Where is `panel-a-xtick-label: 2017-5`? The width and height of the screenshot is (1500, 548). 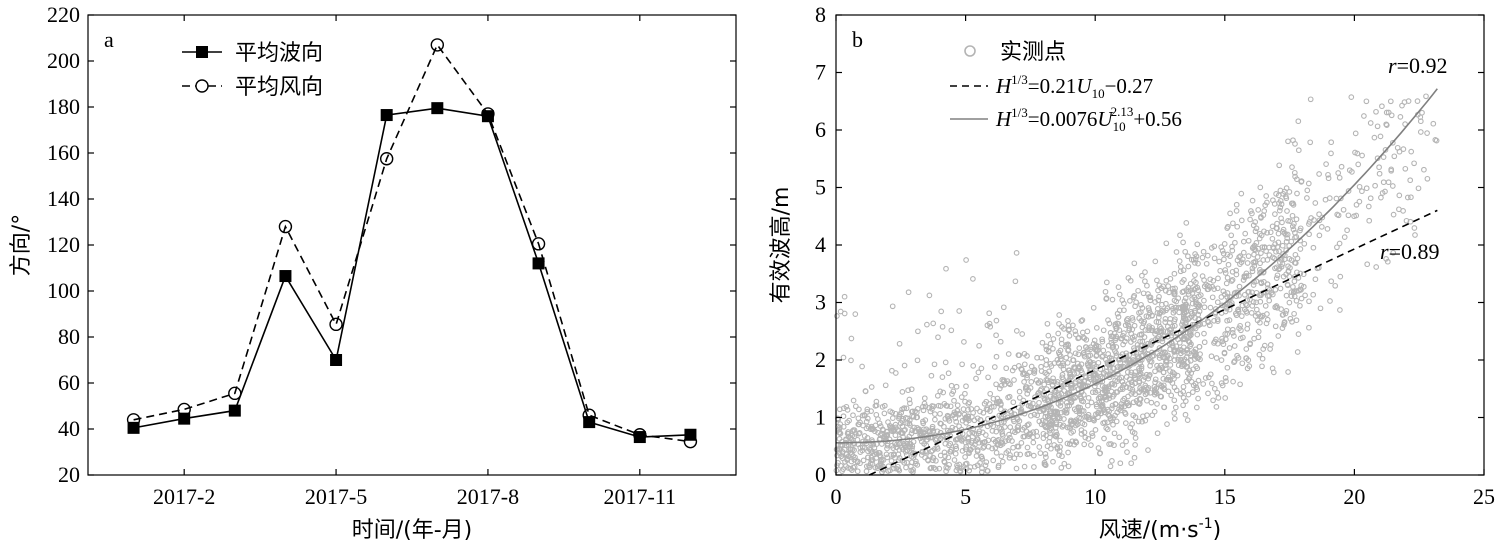 panel-a-xtick-label: 2017-5 is located at coordinates (336, 496).